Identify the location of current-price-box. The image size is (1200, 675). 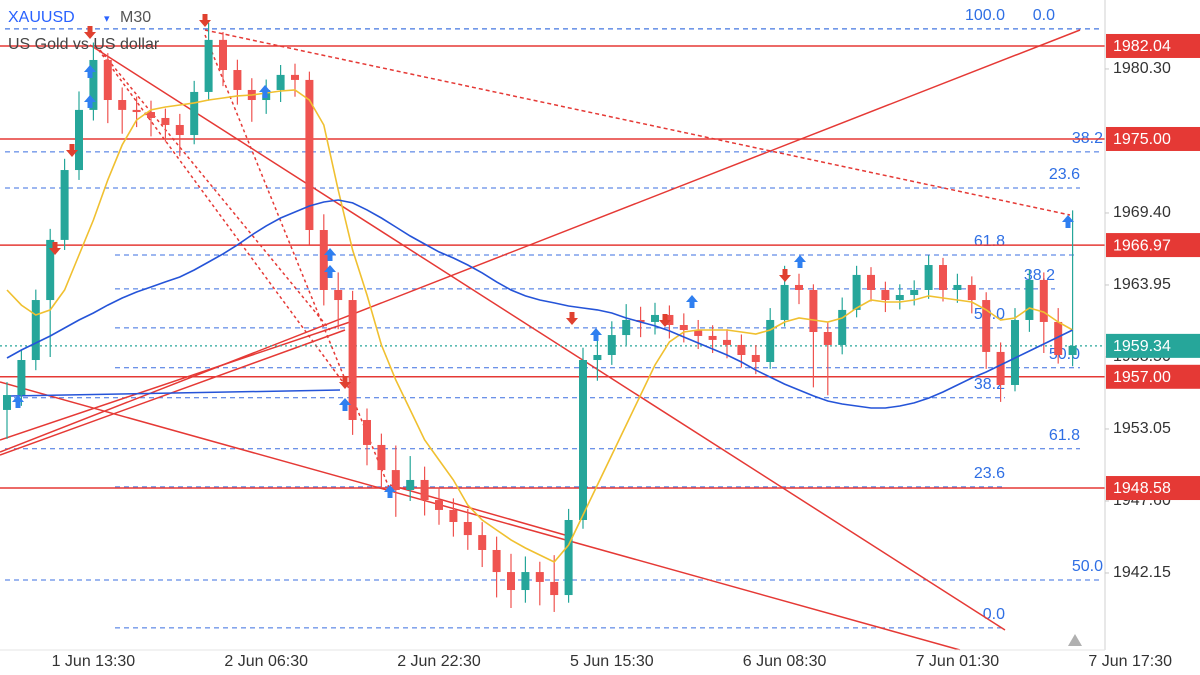
(1153, 345).